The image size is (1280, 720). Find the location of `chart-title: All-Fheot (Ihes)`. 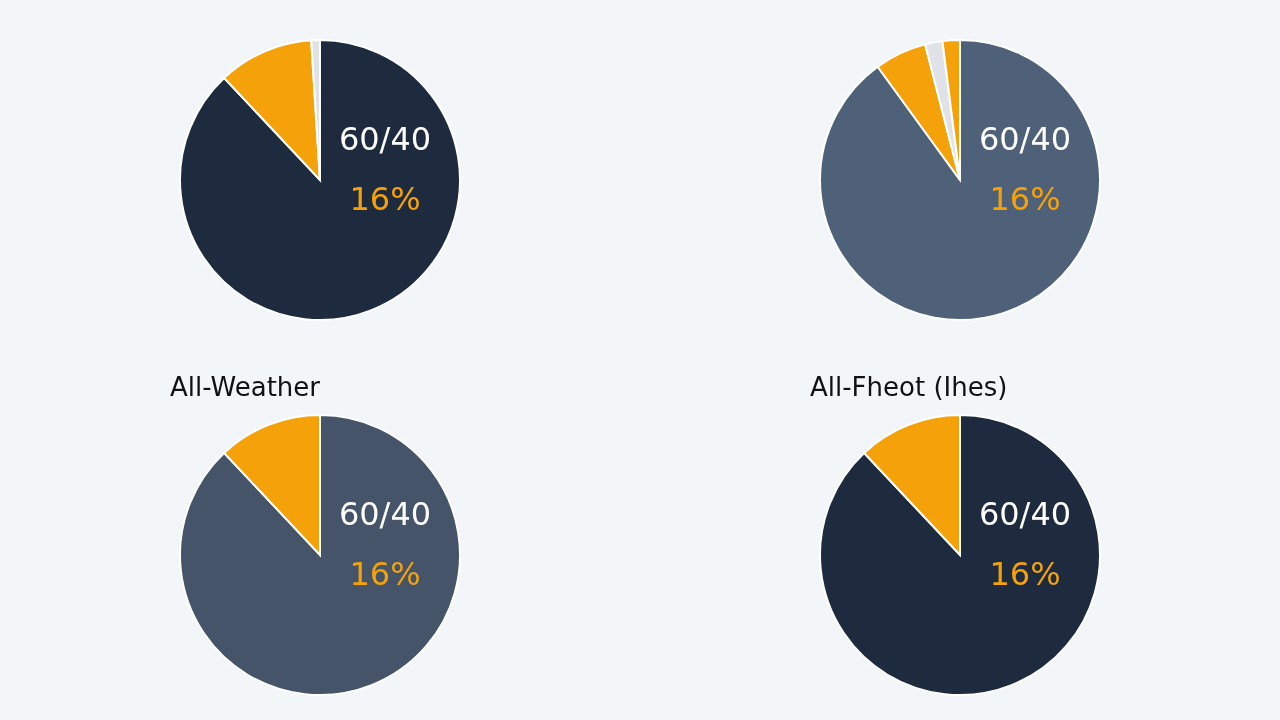

chart-title: All-Fheot (Ihes) is located at coordinates (909, 387).